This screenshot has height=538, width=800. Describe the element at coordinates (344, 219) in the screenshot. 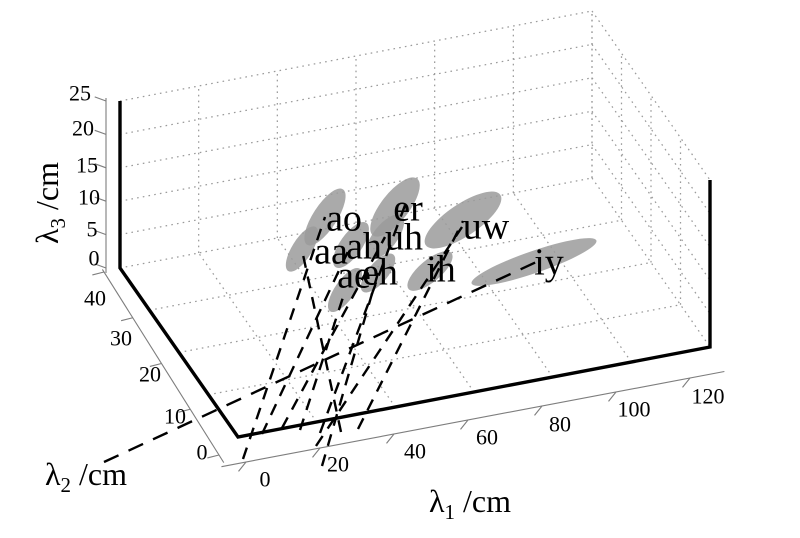

I see `label-ao: ao` at that location.